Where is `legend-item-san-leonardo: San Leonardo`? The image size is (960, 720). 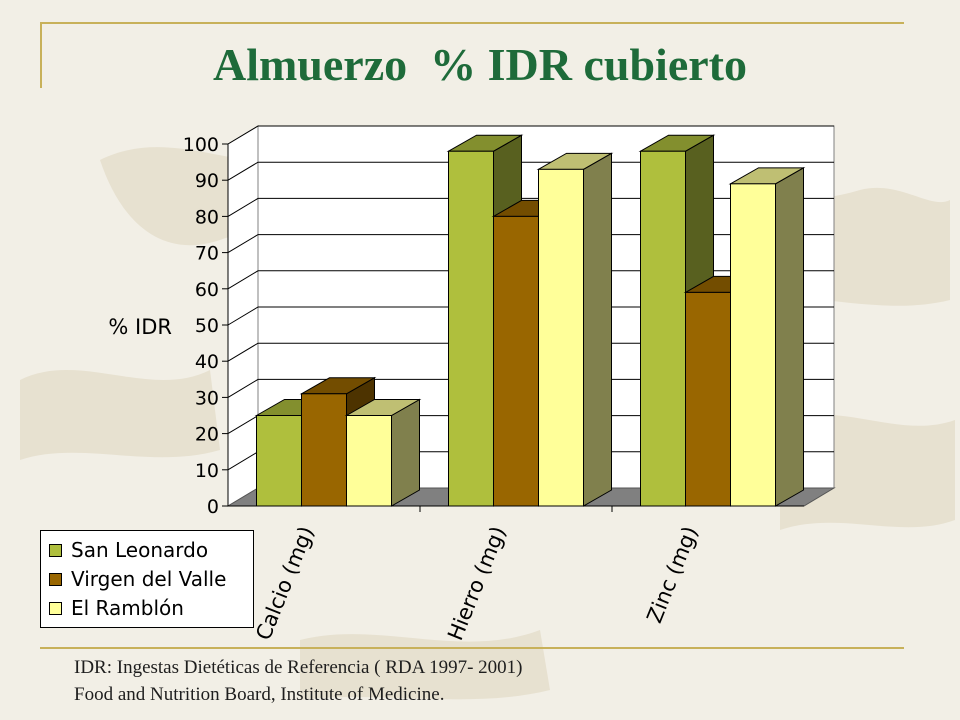 legend-item-san-leonardo: San Leonardo is located at coordinates (128, 550).